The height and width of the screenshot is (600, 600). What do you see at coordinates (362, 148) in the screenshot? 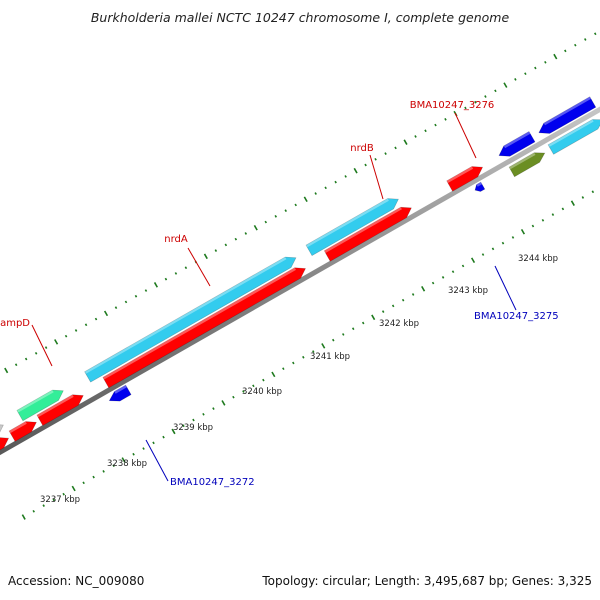
I see `gene-label: nrdB` at bounding box center [362, 148].